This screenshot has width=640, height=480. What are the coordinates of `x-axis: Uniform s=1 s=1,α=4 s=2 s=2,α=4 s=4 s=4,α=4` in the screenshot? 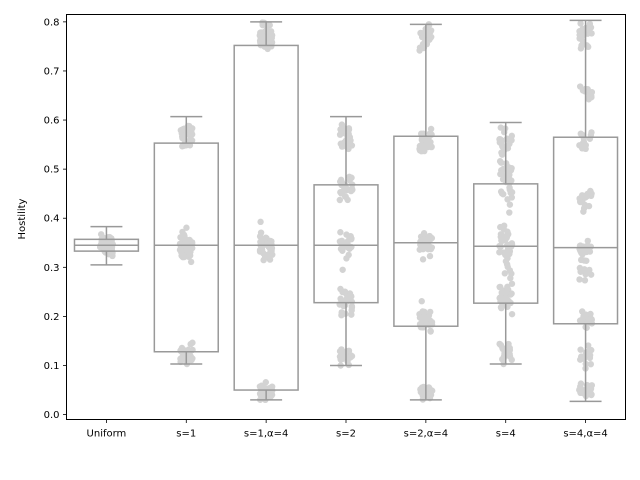 It's located at (347, 429).